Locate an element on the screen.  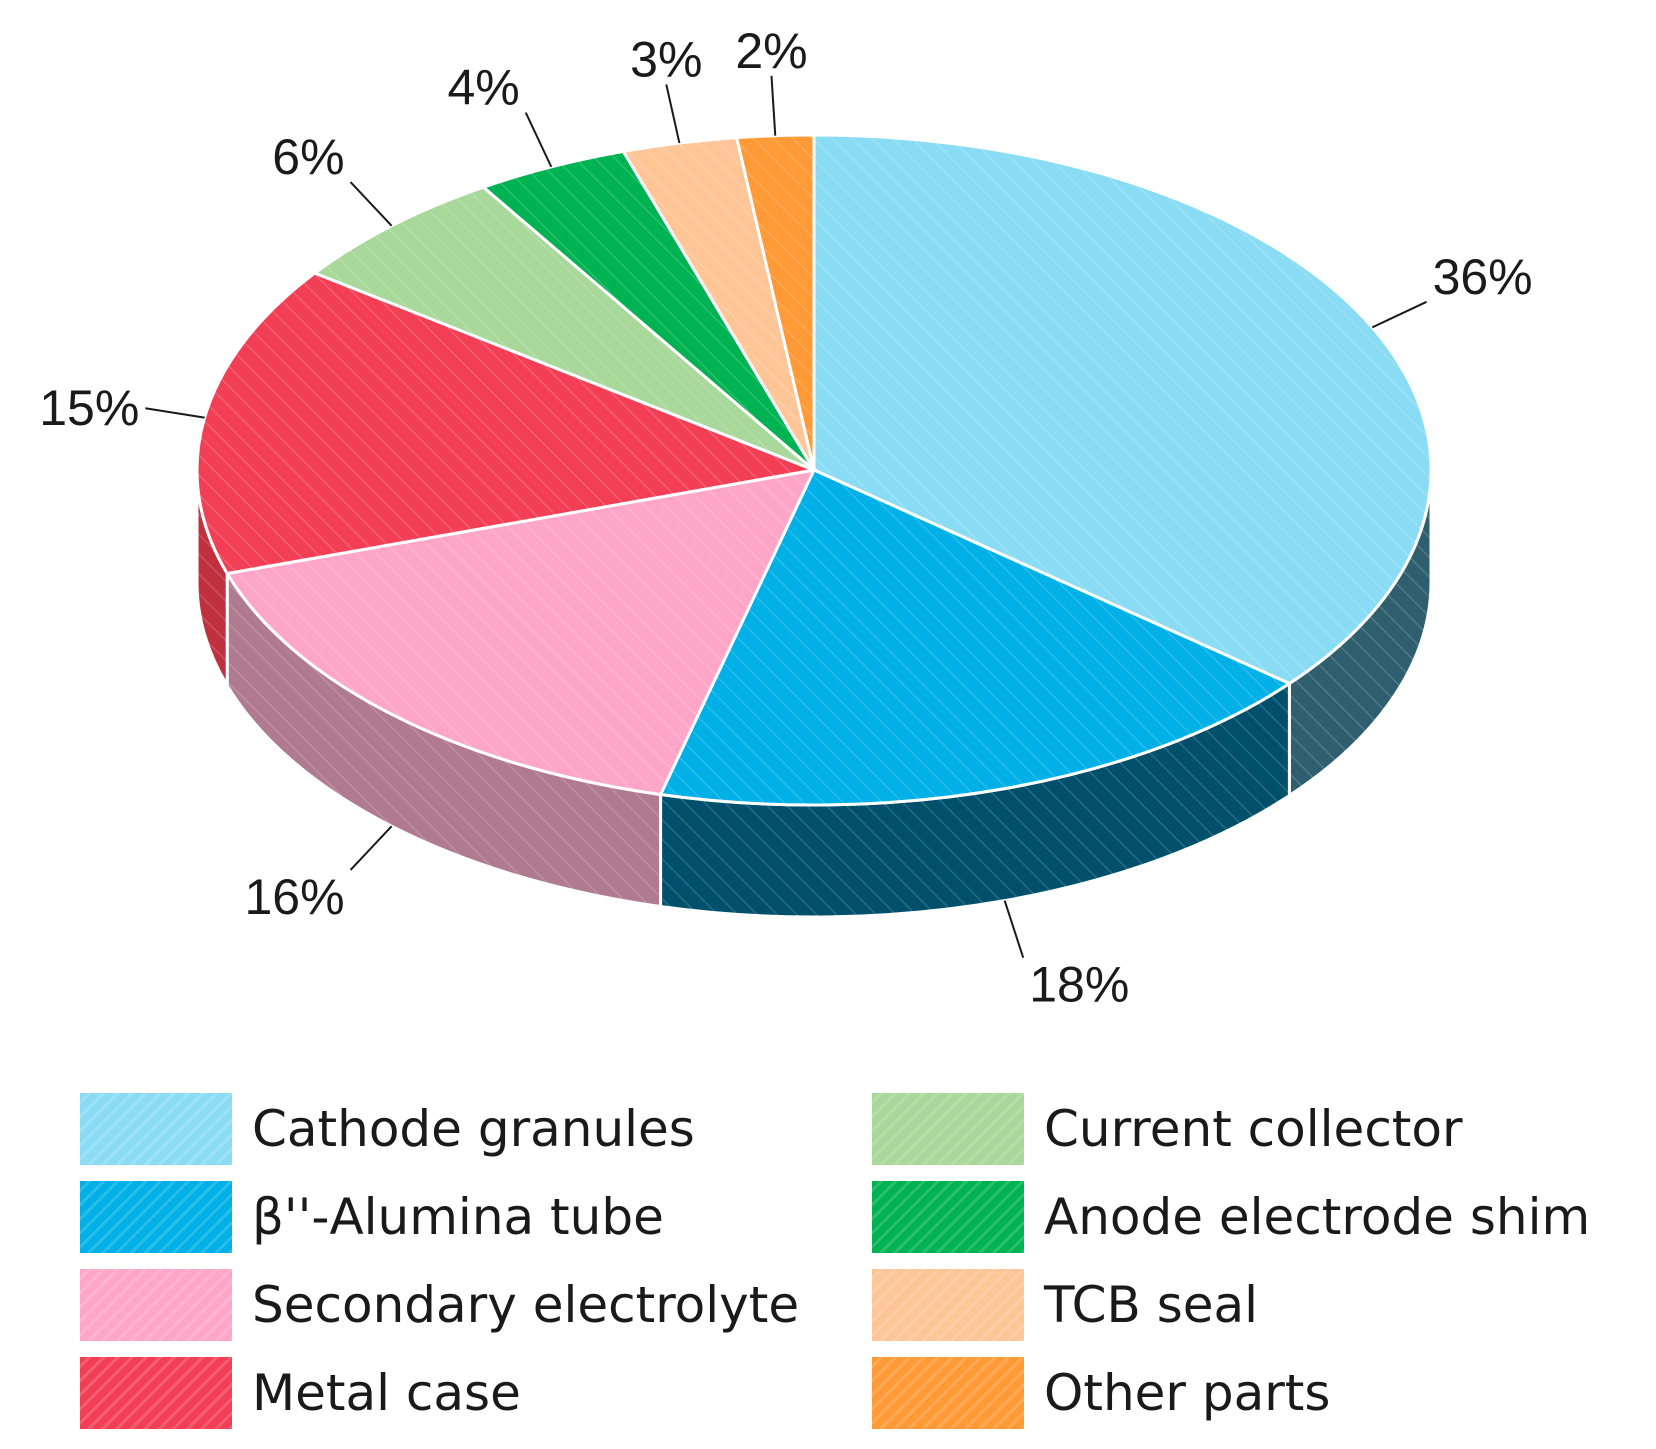
pie-slice-hatch-current-collector is located at coordinates (564, 328).